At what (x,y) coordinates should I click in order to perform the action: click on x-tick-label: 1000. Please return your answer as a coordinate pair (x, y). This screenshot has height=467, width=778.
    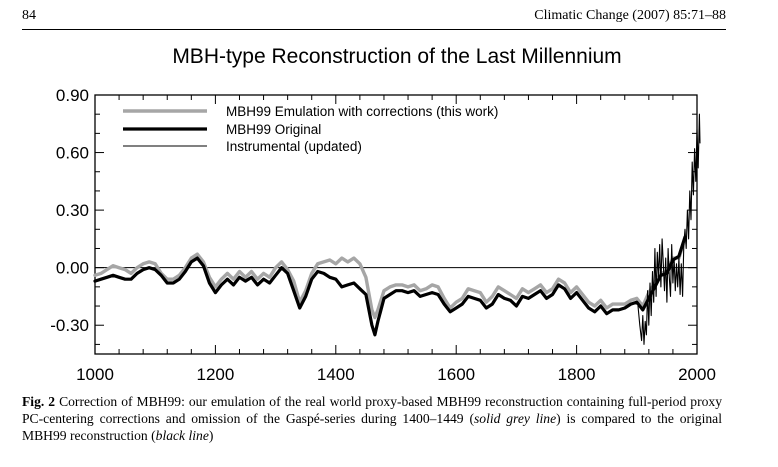
    Looking at the image, I should click on (95, 374).